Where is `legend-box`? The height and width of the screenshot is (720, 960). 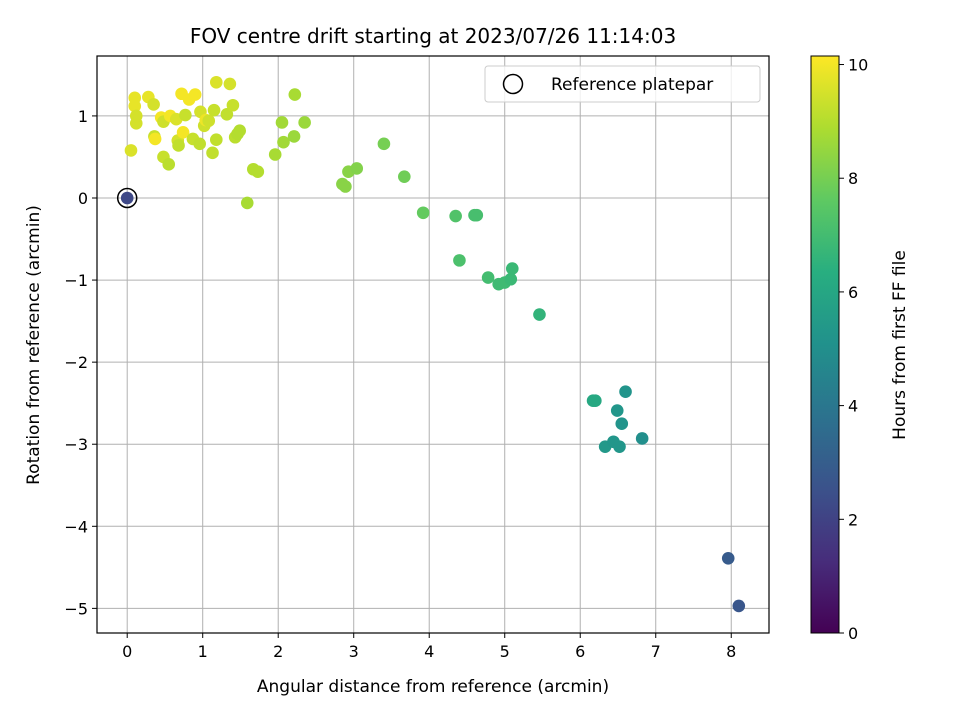 legend-box is located at coordinates (622, 84).